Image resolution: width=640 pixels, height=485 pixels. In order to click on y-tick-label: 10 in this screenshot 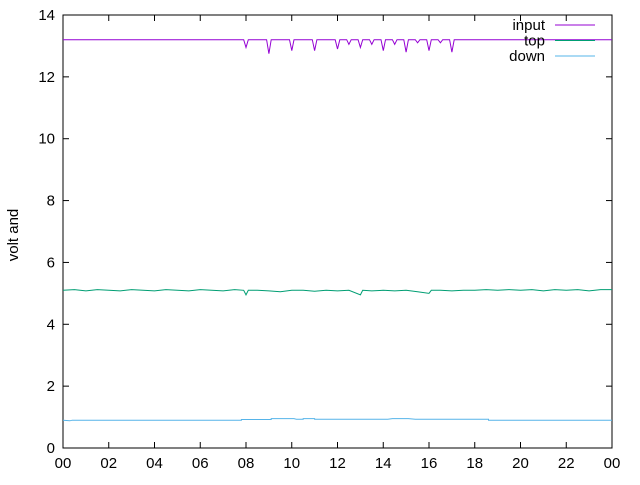, I will do `click(46, 139)`.